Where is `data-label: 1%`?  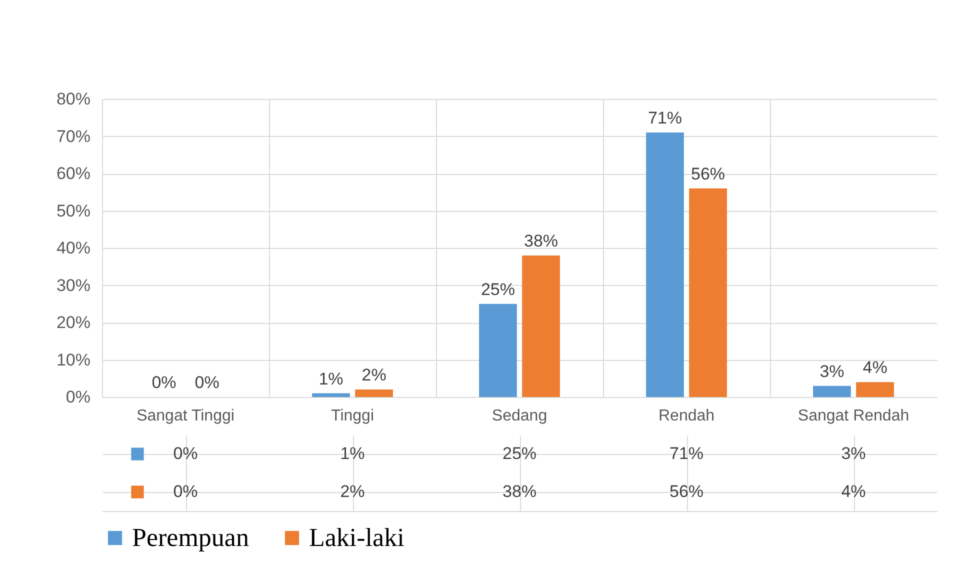 data-label: 1% is located at coordinates (352, 453).